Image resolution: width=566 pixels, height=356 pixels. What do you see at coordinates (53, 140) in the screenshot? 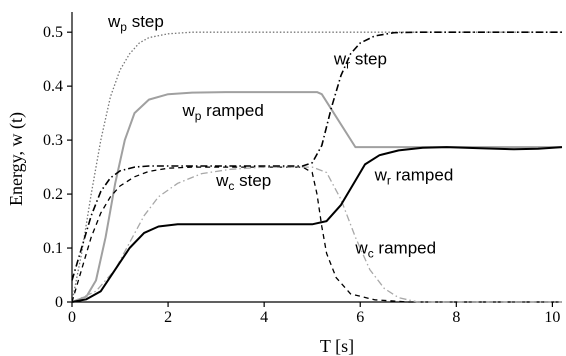
I see `y-tick-label: 0.3` at bounding box center [53, 140].